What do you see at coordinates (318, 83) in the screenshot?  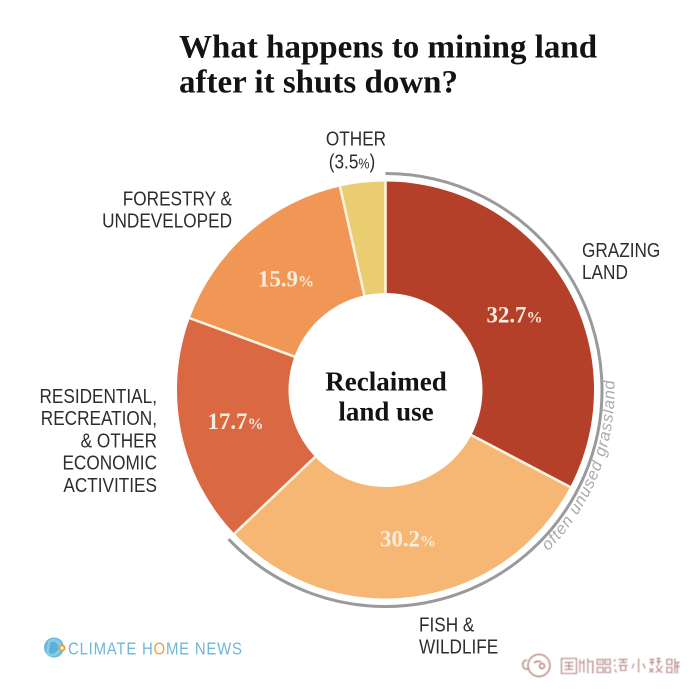 I see `svg-text: after it shuts down?` at bounding box center [318, 83].